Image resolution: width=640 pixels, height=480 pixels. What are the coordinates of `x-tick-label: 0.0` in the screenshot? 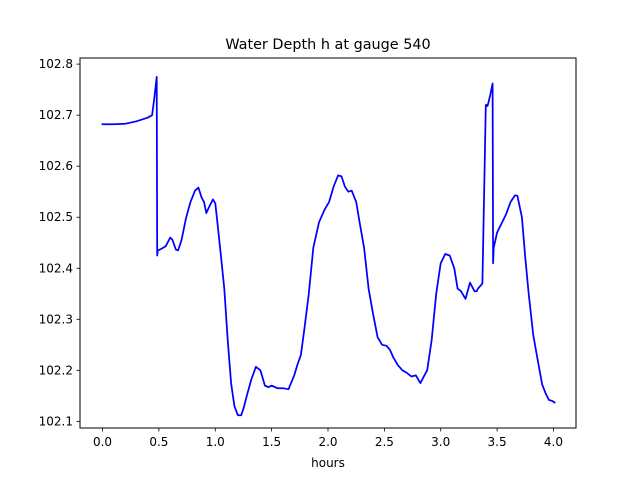 It's located at (102, 442).